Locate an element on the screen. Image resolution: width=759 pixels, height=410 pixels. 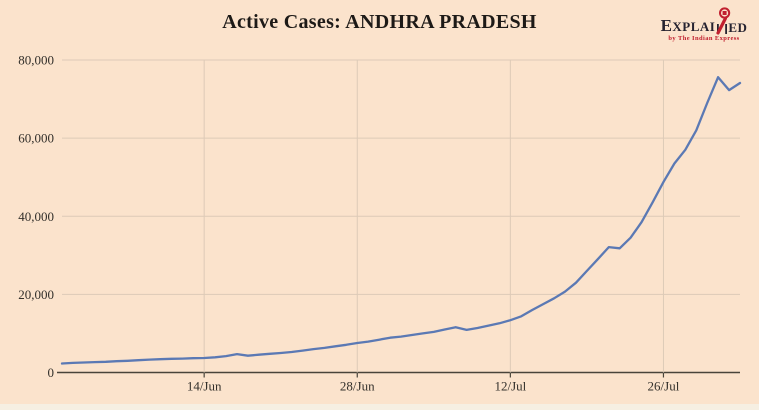
chart-title: Active Cases: ANDHRA PRADESH is located at coordinates (379, 22).